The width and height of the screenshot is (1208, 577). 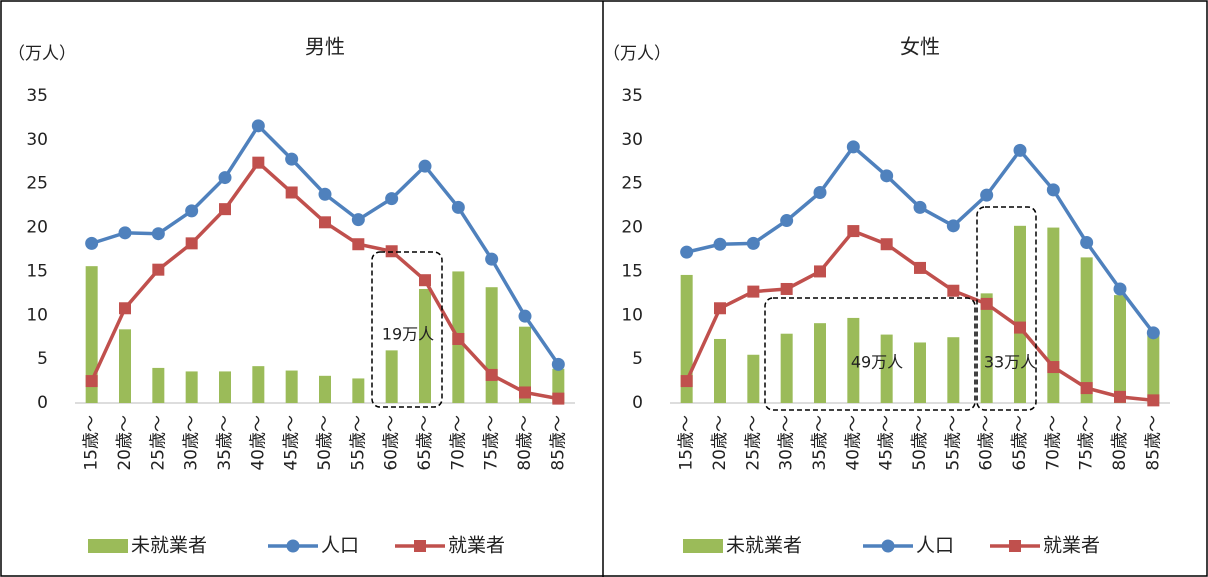 I want to click on y-tick-label: 15, so click(x=37, y=271).